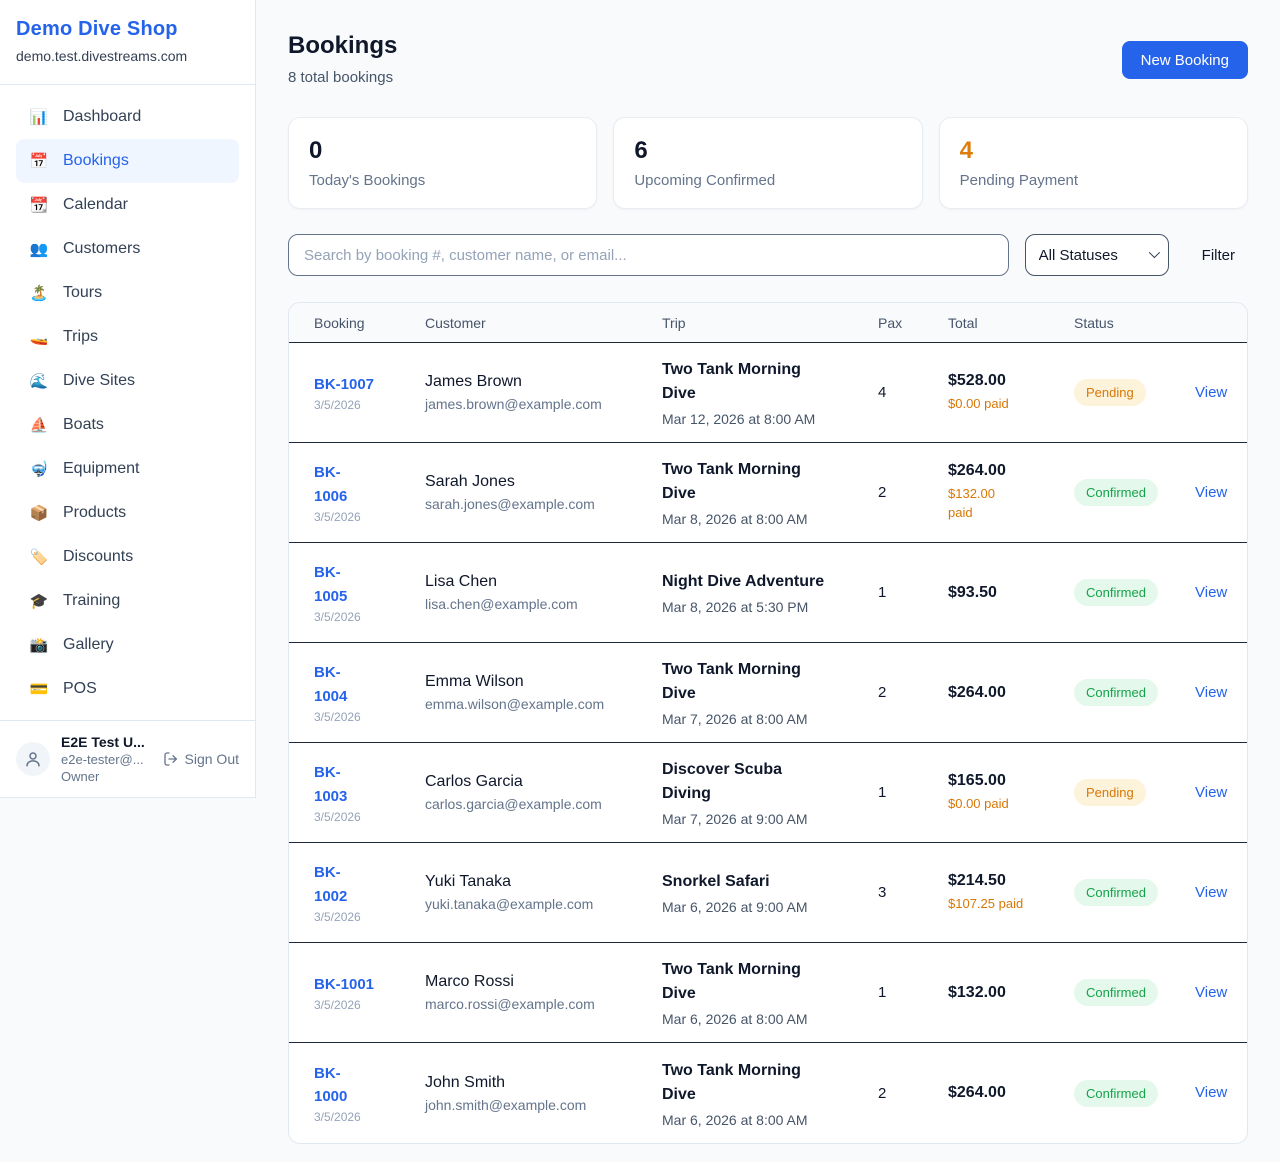 The image size is (1280, 1162). Describe the element at coordinates (127, 689) in the screenshot. I see `sidebar-item-pos: 💳 POS` at that location.